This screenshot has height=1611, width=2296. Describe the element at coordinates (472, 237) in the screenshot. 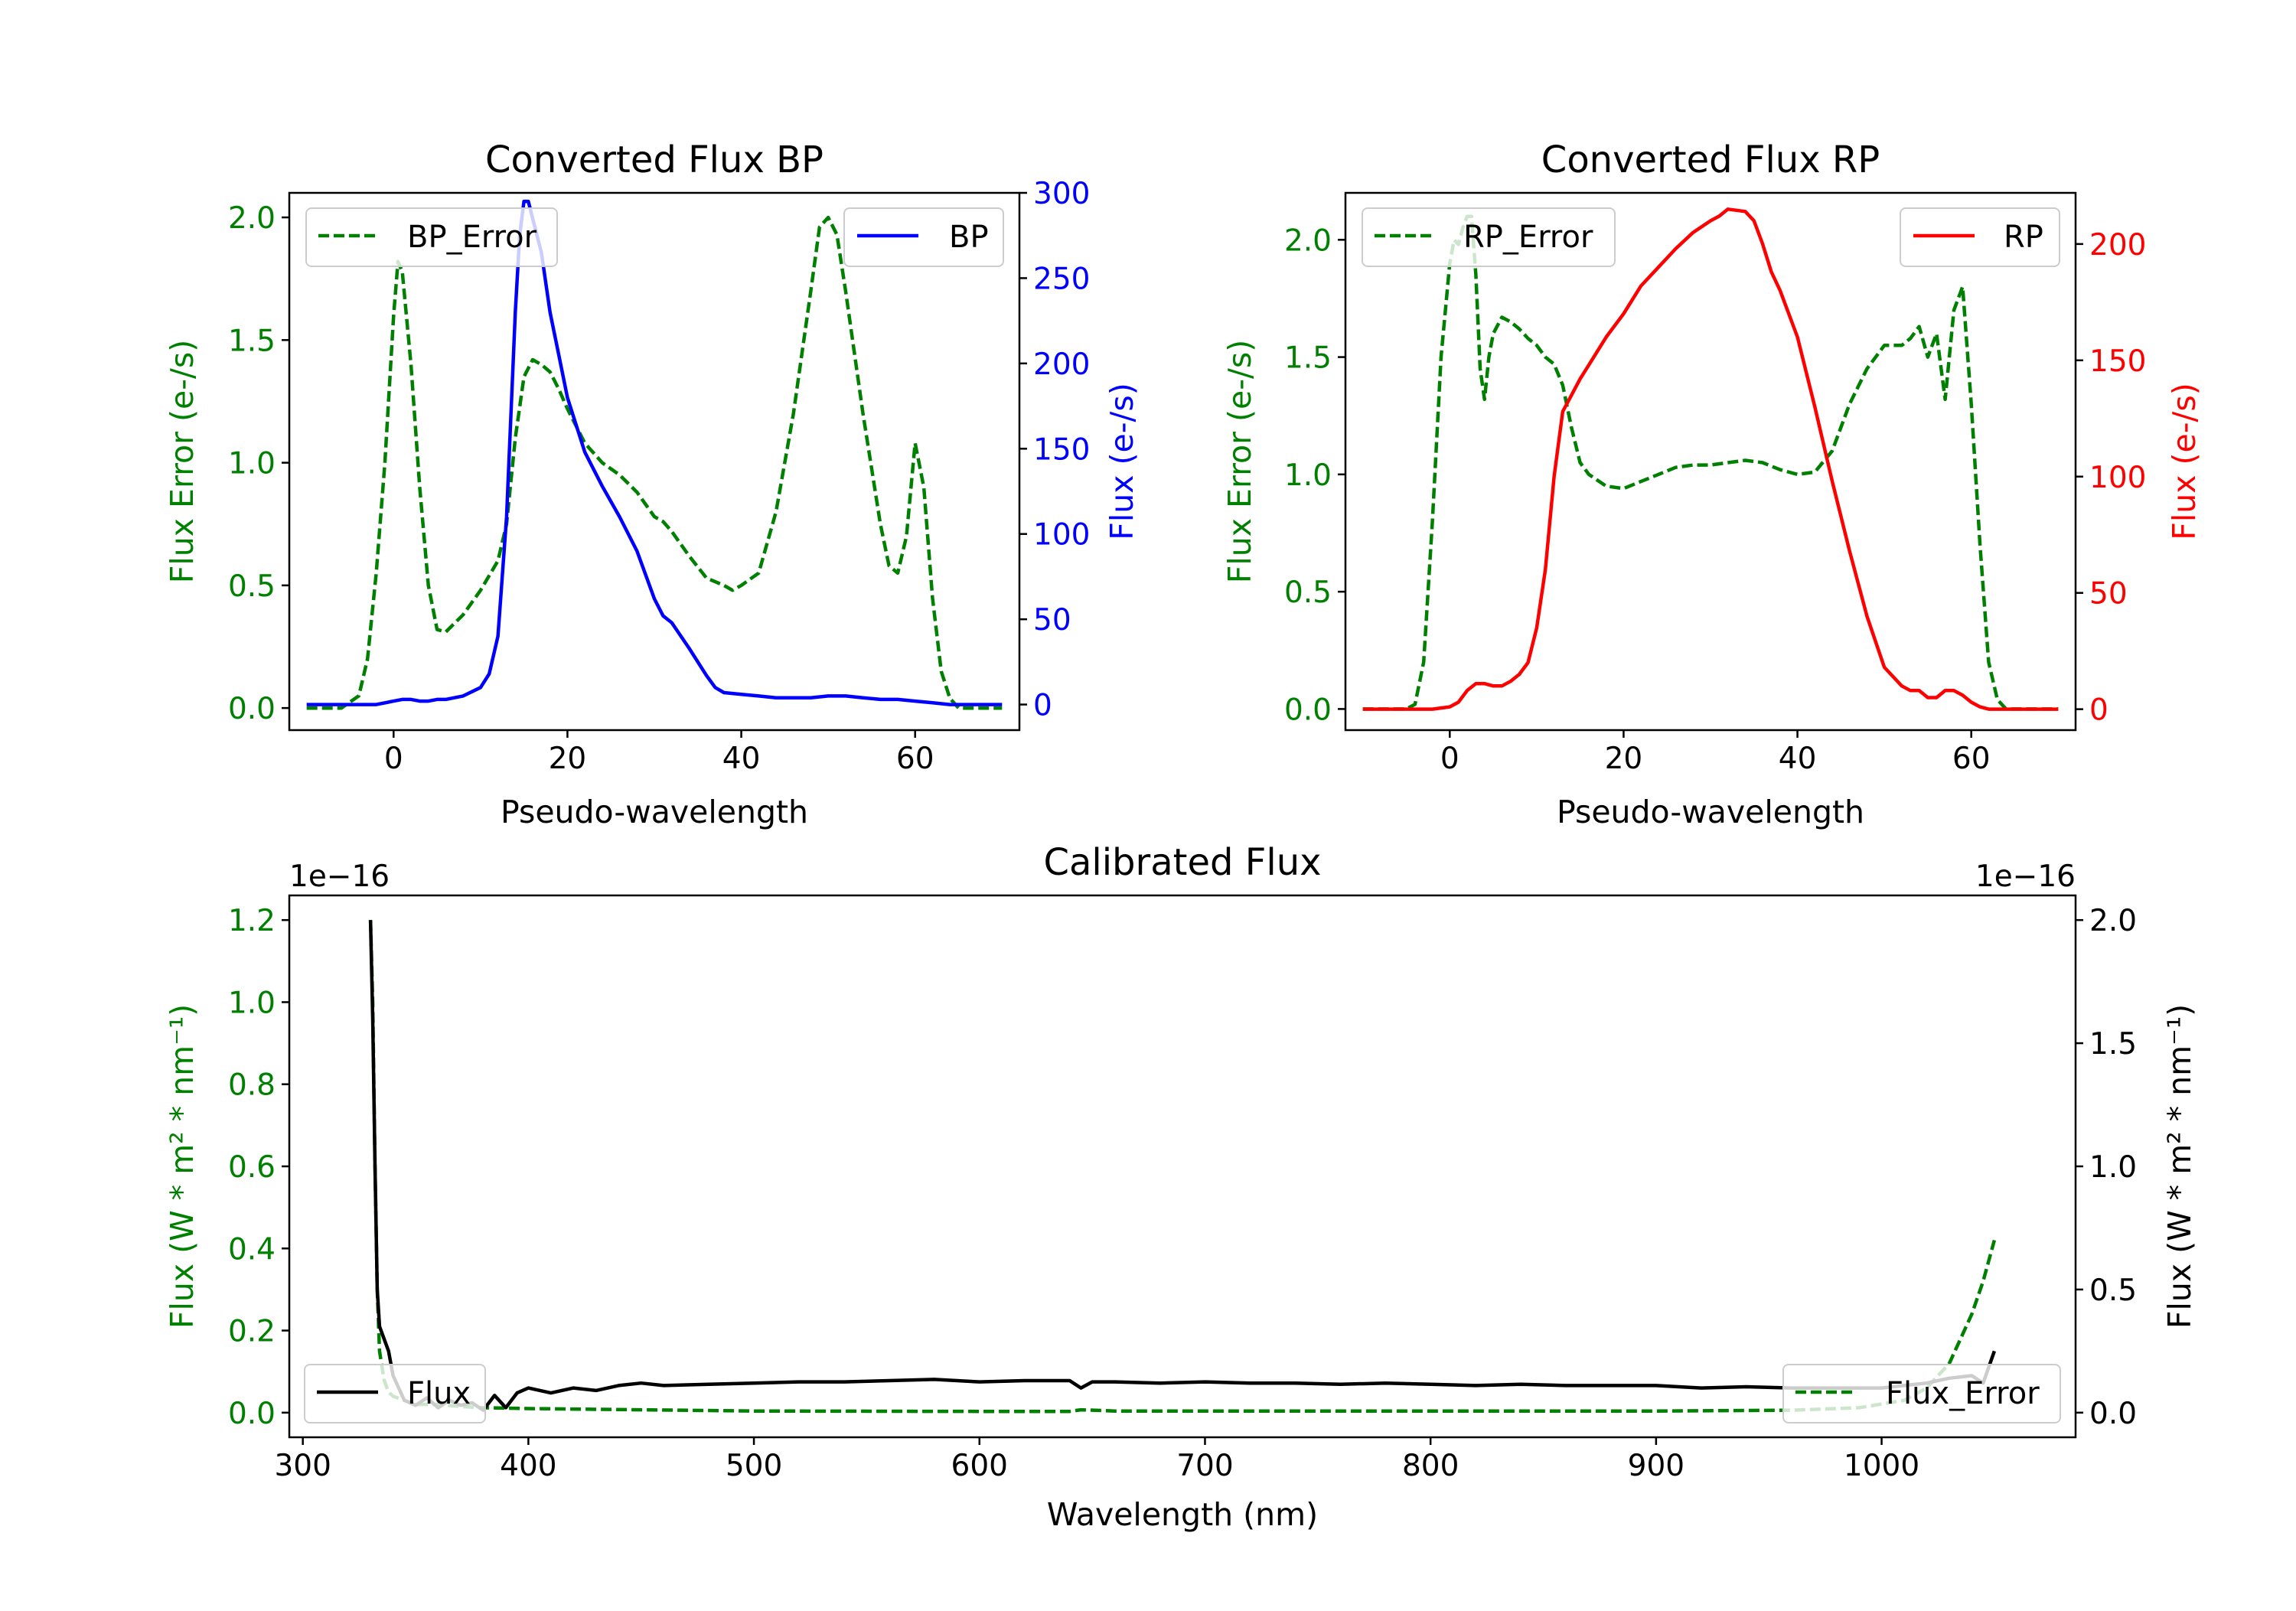

I see `bp-legend-error-label: BP_Error` at that location.